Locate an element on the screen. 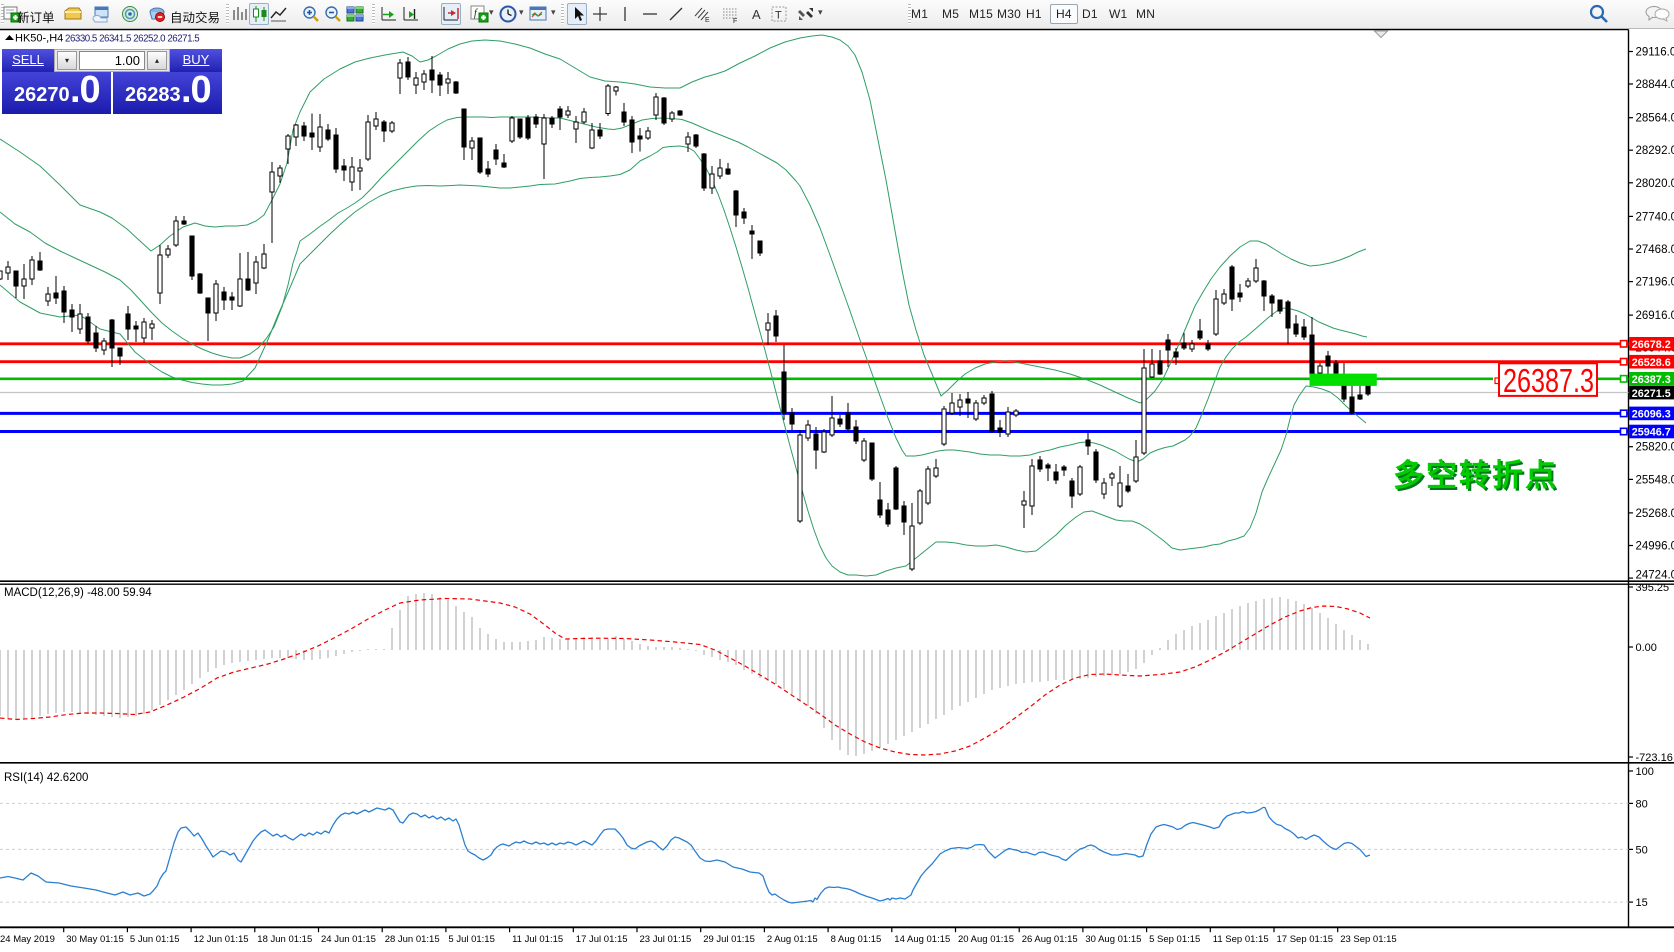  svg-text: 11 Jul 01:15 is located at coordinates (537, 939).